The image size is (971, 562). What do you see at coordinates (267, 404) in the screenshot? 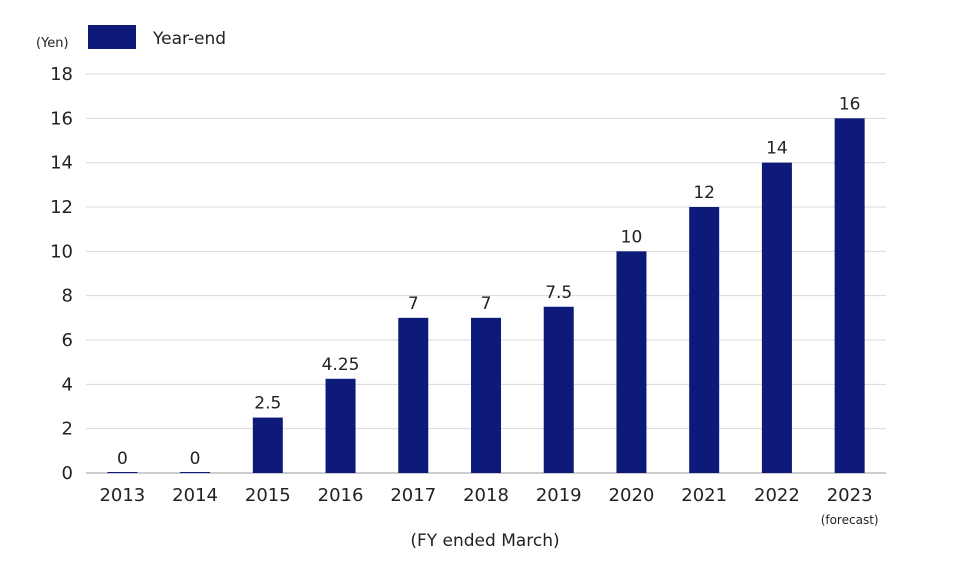
I see `data-label-2015: 2.5` at bounding box center [267, 404].